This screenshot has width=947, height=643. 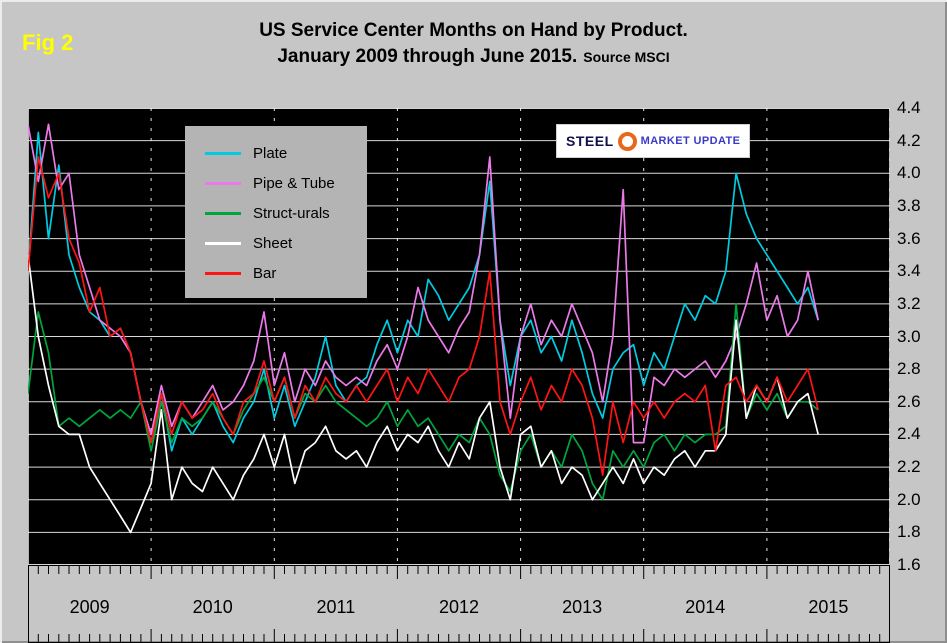 I want to click on legend-swatch-sheet, so click(x=223, y=243).